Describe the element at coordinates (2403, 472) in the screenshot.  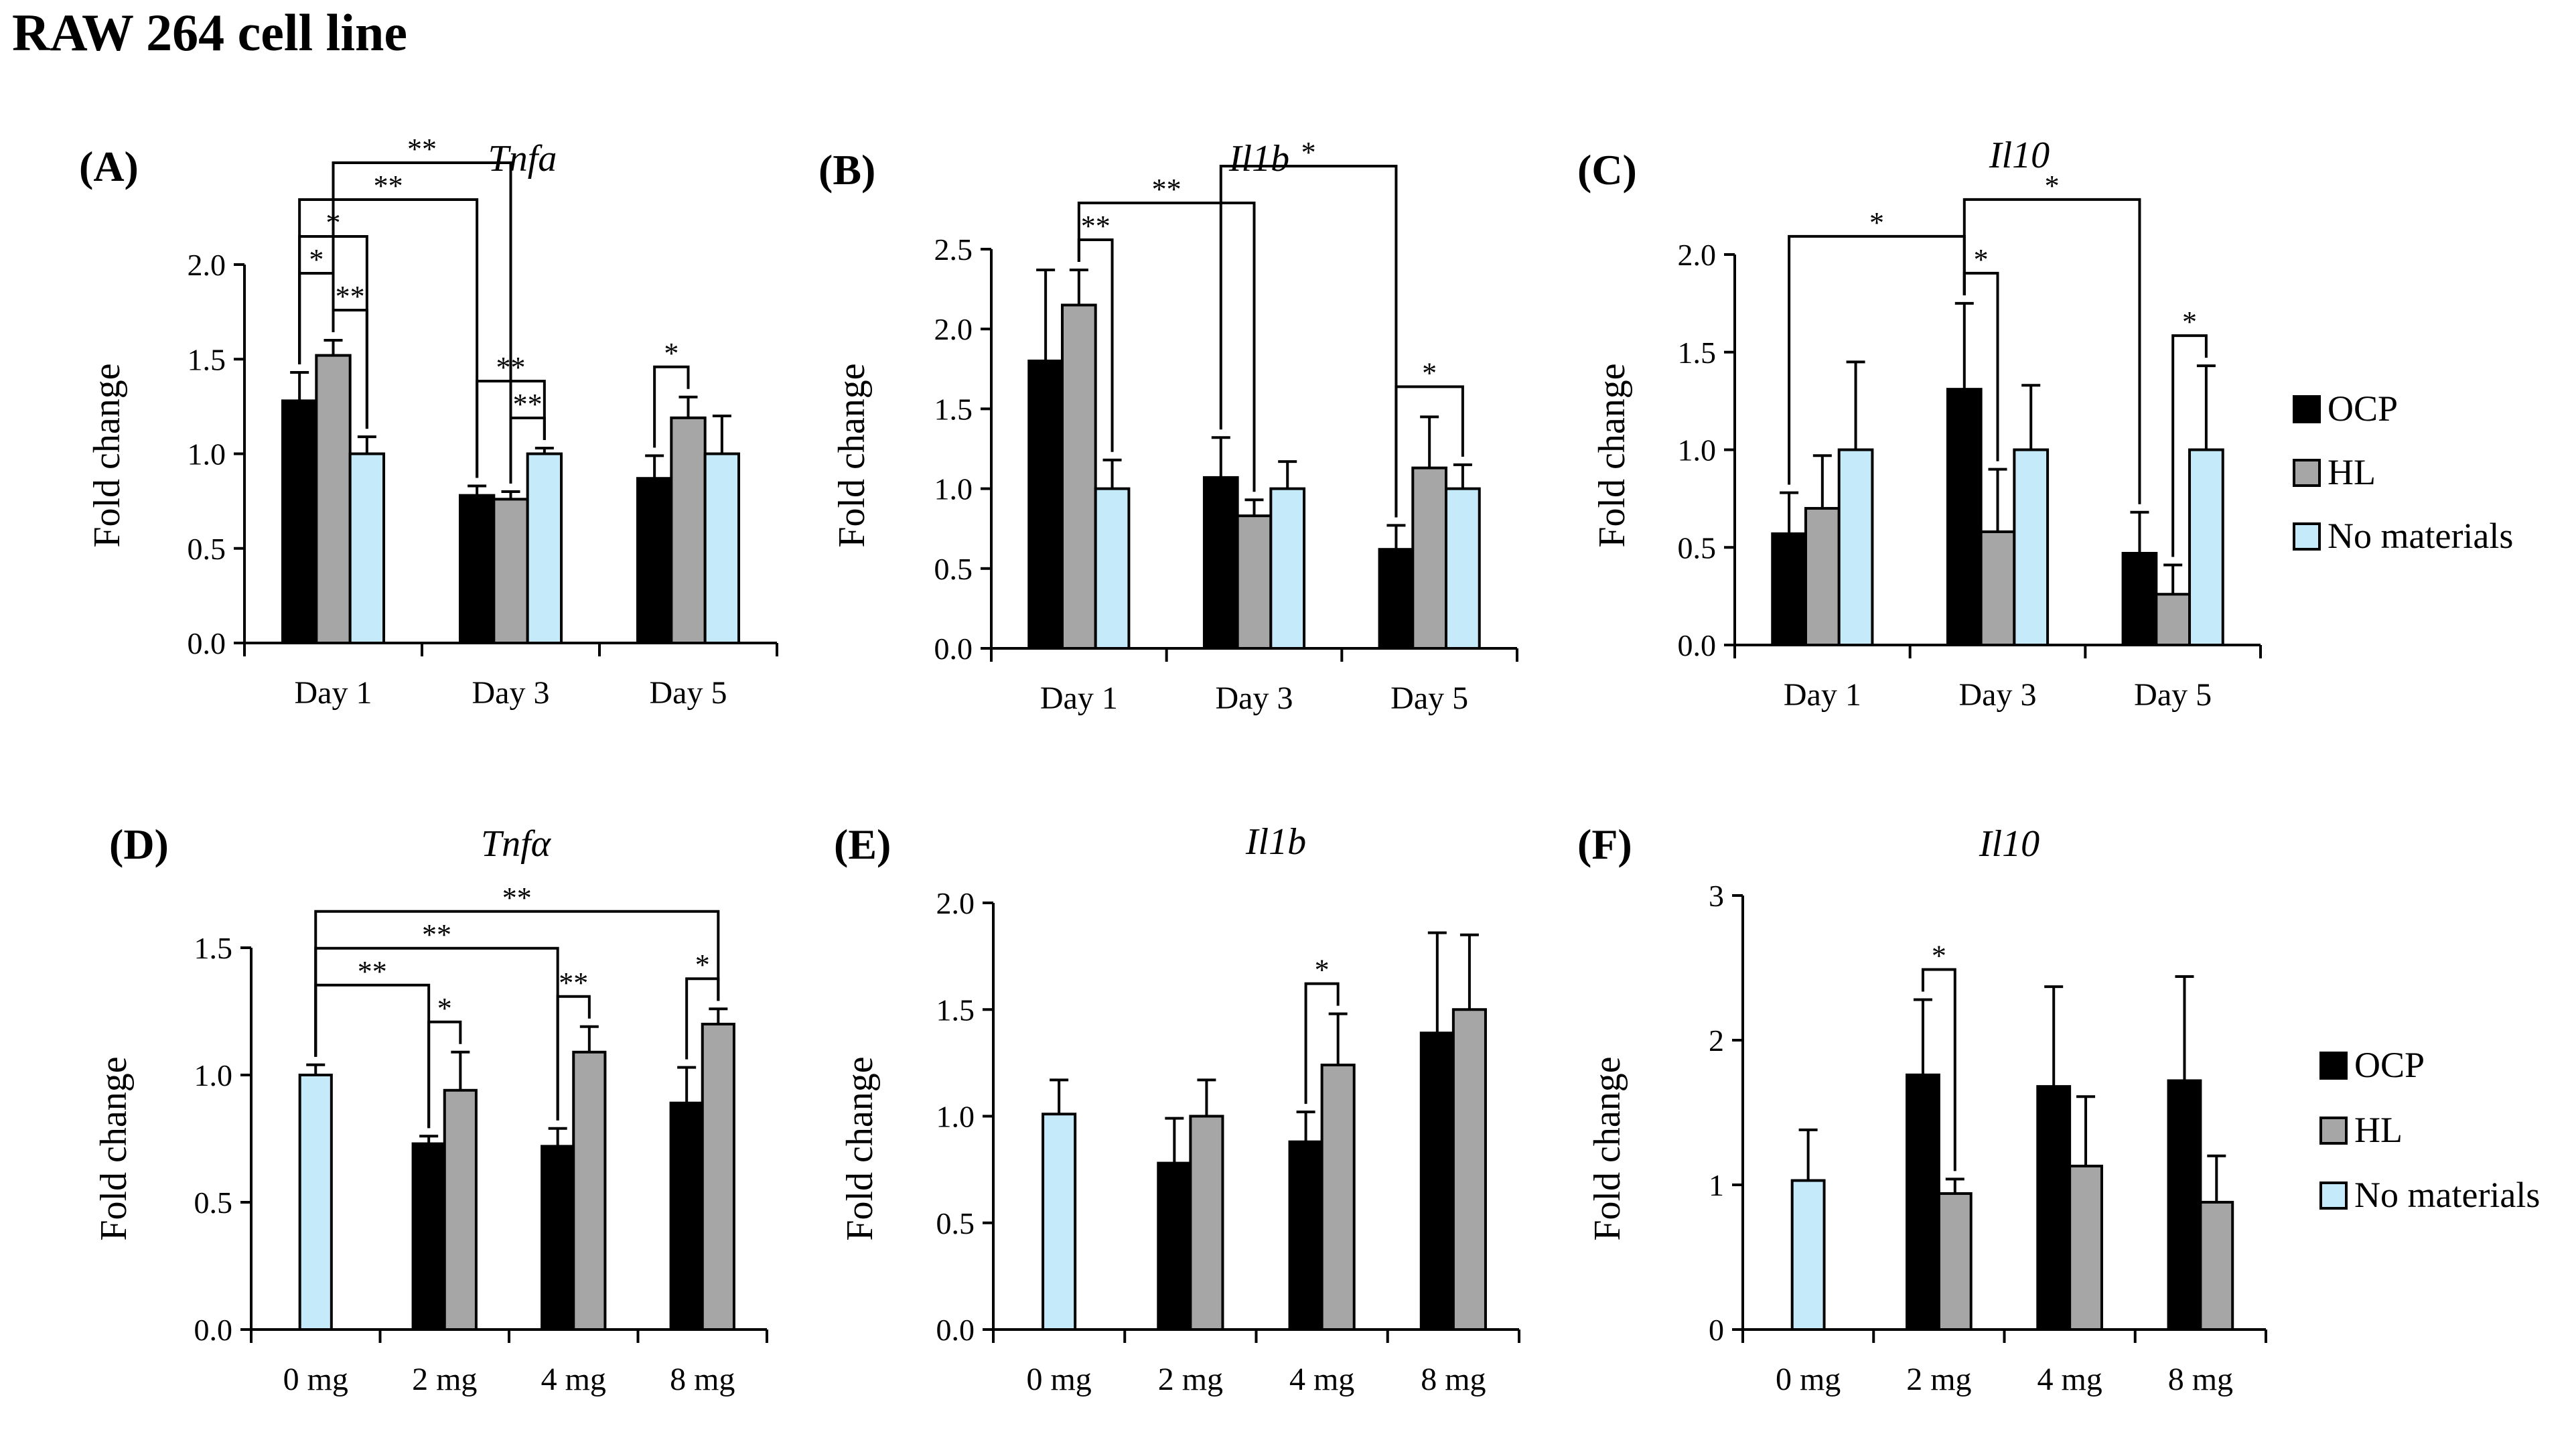
I see `legend-top: OCP HL No materials` at that location.